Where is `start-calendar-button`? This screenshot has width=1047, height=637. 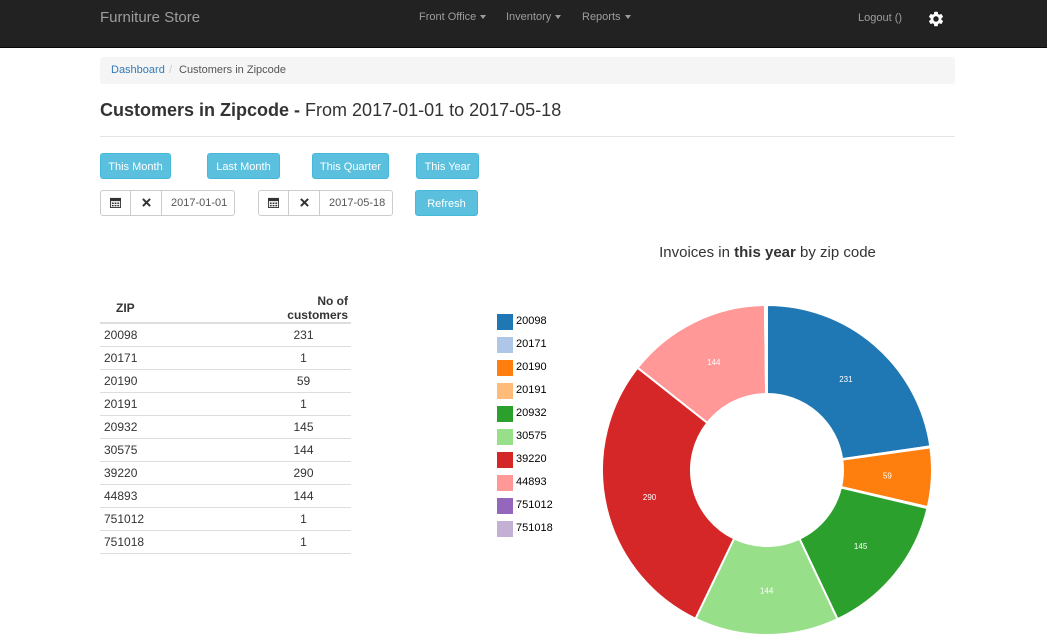
start-calendar-button is located at coordinates (115, 203).